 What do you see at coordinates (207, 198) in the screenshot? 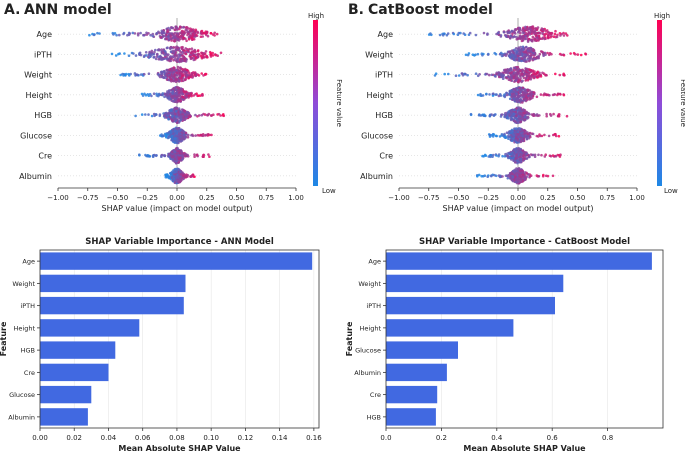
I see `x-tick-label: 0.25` at bounding box center [207, 198].